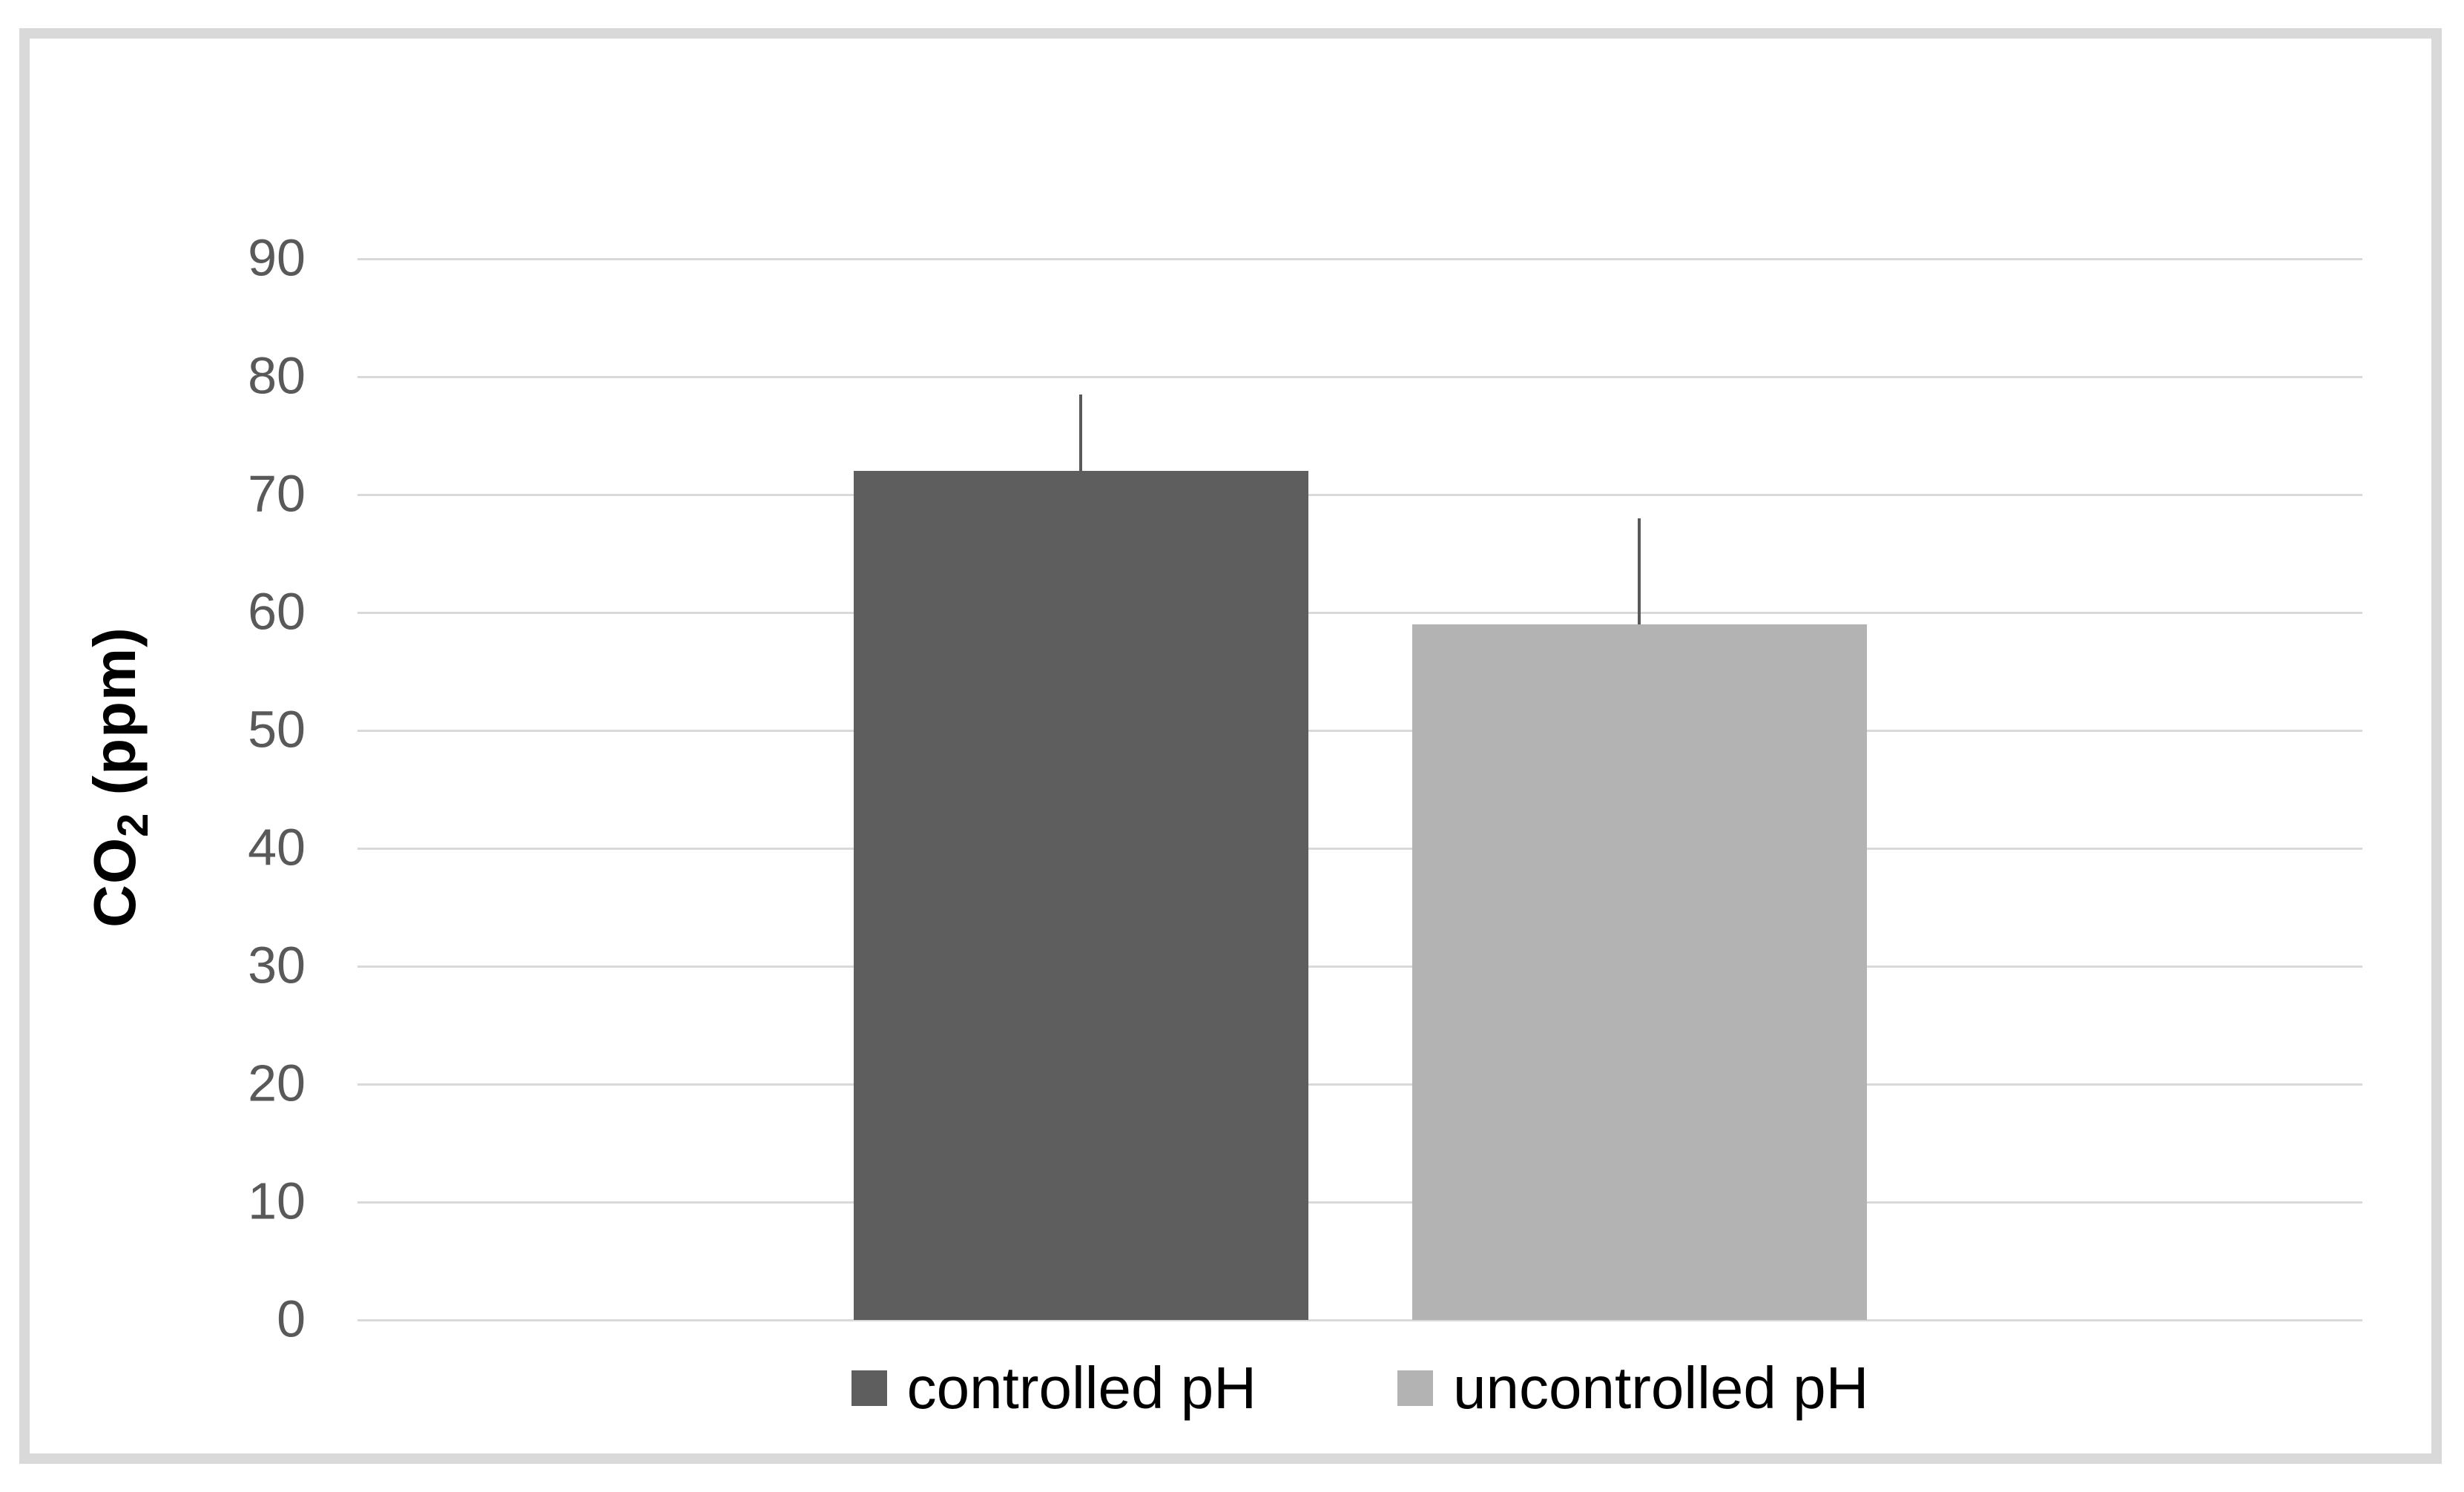  What do you see at coordinates (115, 720) in the screenshot?
I see `y-axis-title-unit: (ppm)` at bounding box center [115, 720].